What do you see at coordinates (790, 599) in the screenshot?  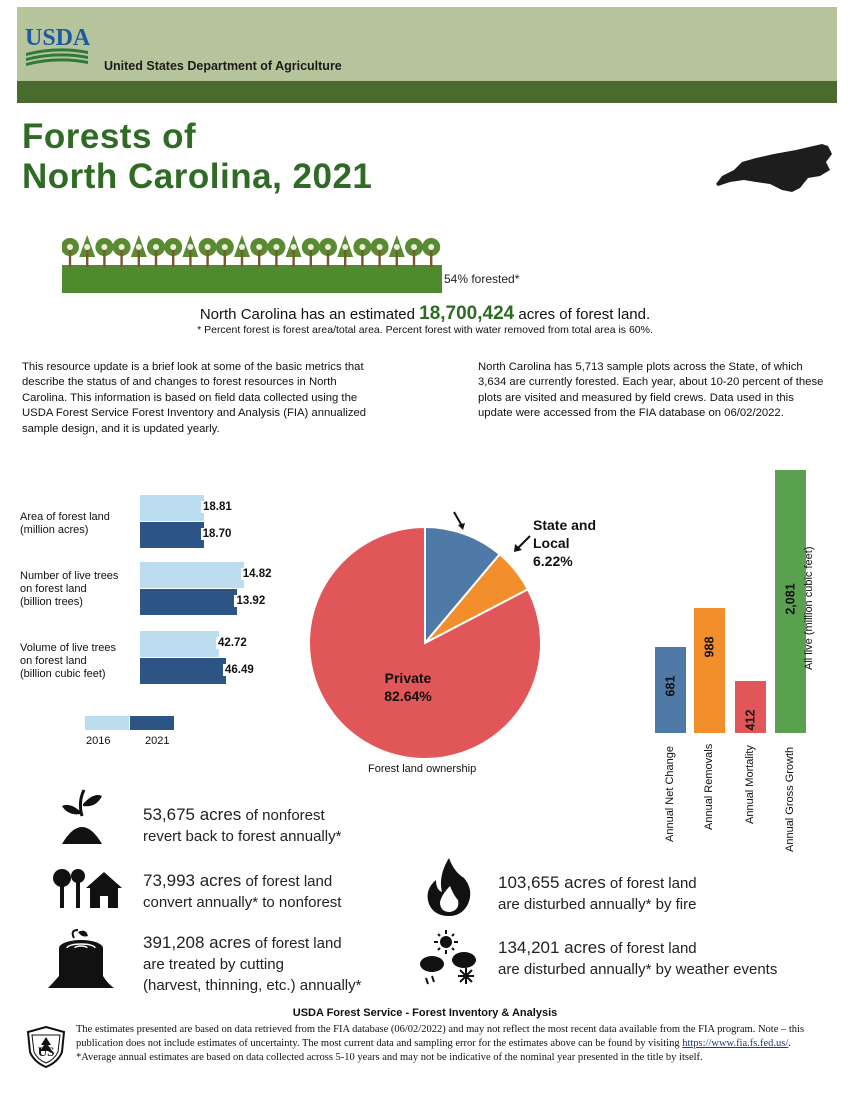 I see `vbar-value-label: 2,081` at bounding box center [790, 599].